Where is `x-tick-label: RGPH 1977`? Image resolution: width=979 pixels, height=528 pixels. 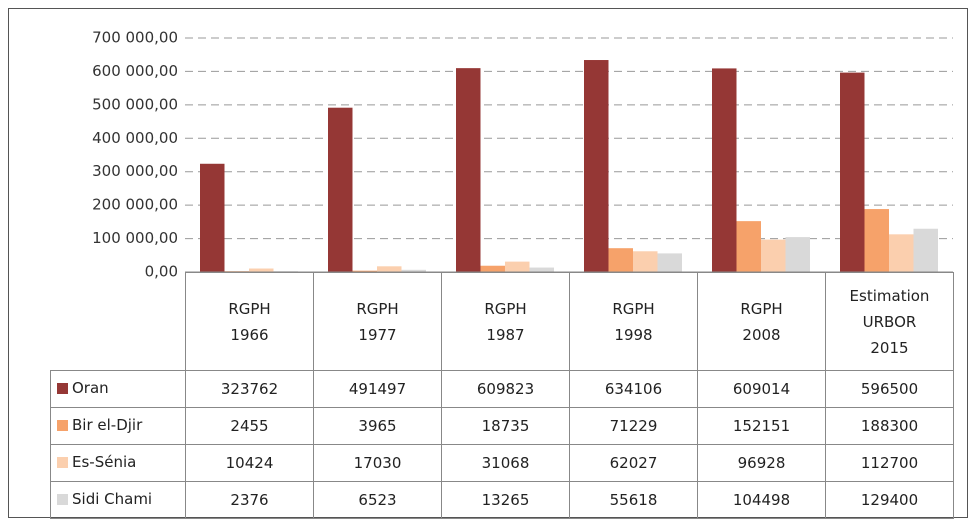
x-tick-label: RGPH 1977 is located at coordinates (377, 321).